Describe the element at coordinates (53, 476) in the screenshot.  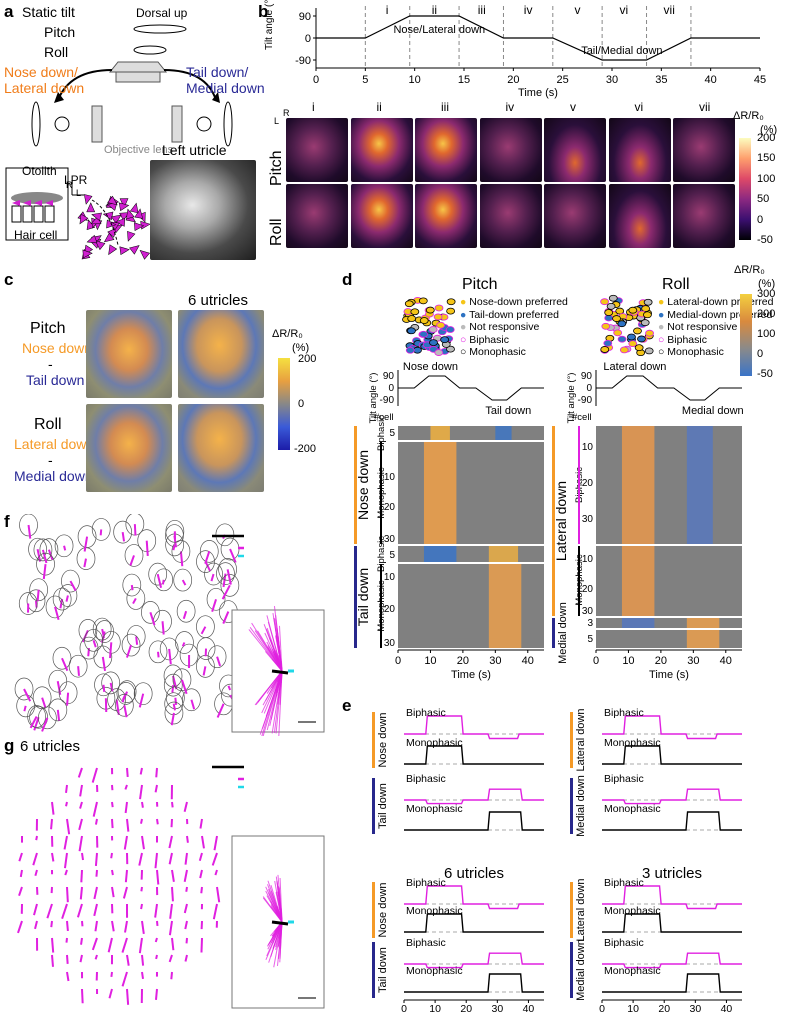
I see `c-medial-down: Medial down` at that location.